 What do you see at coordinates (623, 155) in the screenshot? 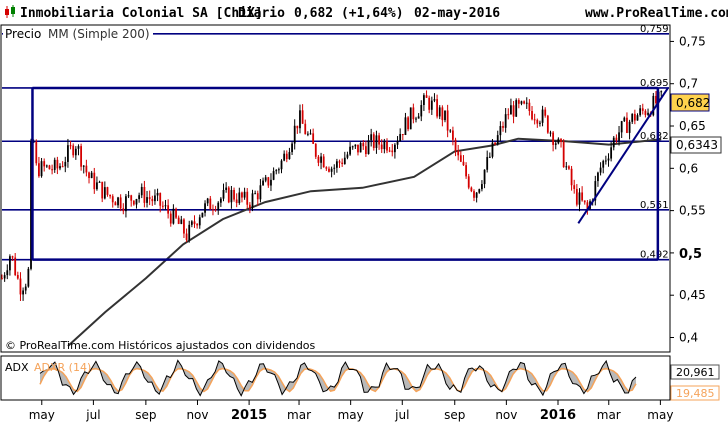
I see `support-trendline` at bounding box center [623, 155].